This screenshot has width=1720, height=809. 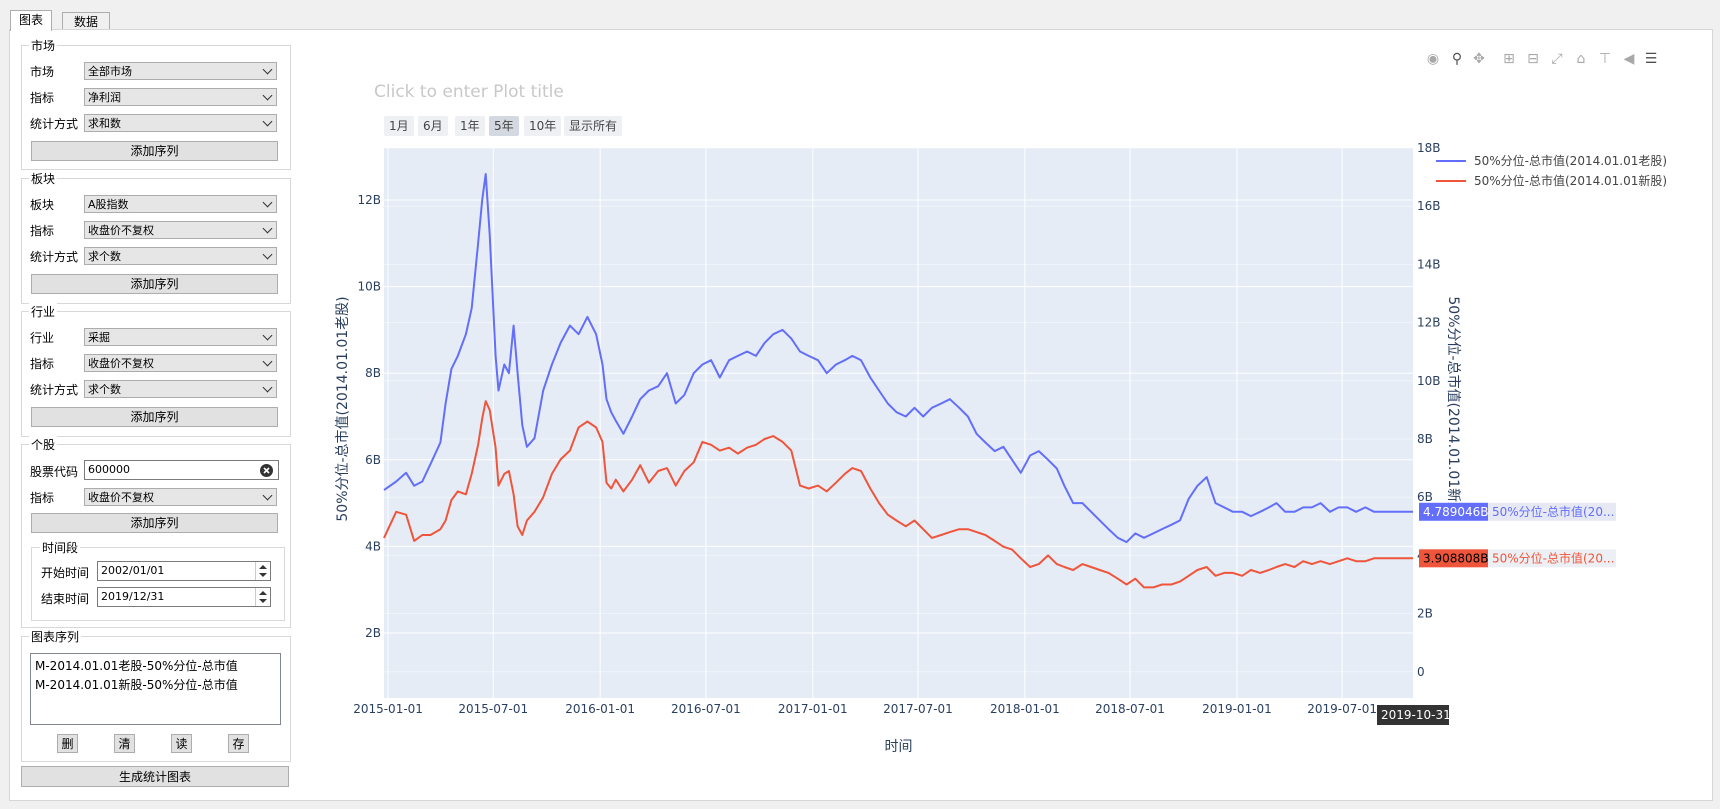 What do you see at coordinates (154, 417) in the screenshot?
I see `industry-add-series-button: 添加序列` at bounding box center [154, 417].